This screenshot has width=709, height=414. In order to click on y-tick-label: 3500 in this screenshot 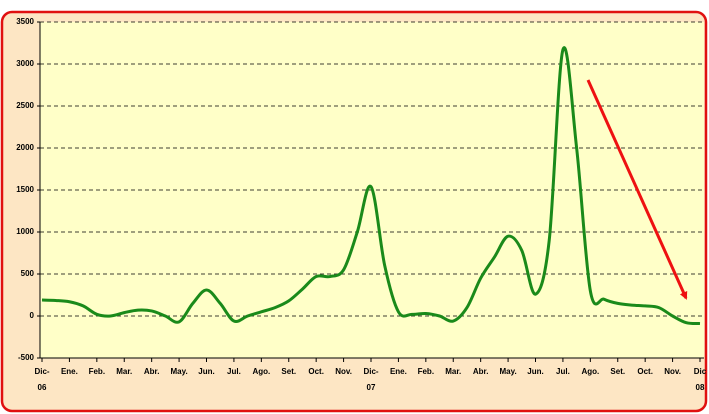, I will do `click(25, 21)`.